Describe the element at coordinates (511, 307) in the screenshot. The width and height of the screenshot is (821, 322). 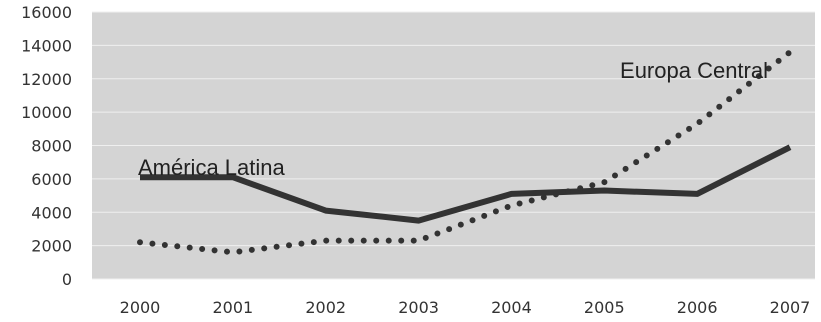
I see `x-tick-label: 2004` at that location.